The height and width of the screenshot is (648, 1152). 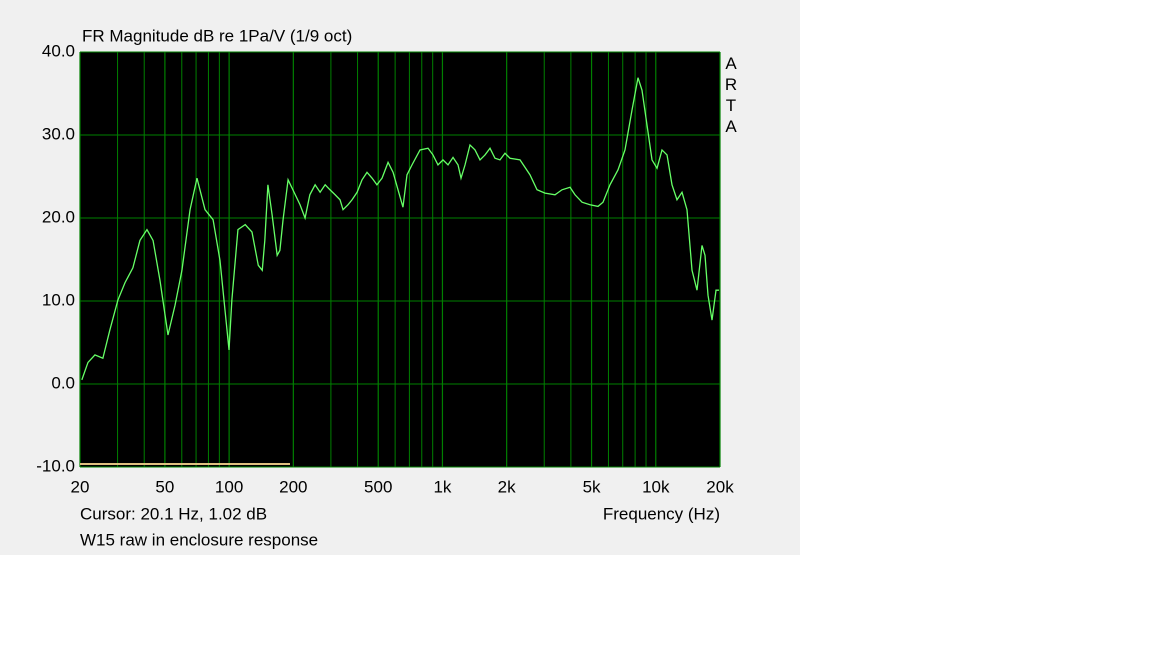 I want to click on caption: W15 raw in enclosure response, so click(x=199, y=539).